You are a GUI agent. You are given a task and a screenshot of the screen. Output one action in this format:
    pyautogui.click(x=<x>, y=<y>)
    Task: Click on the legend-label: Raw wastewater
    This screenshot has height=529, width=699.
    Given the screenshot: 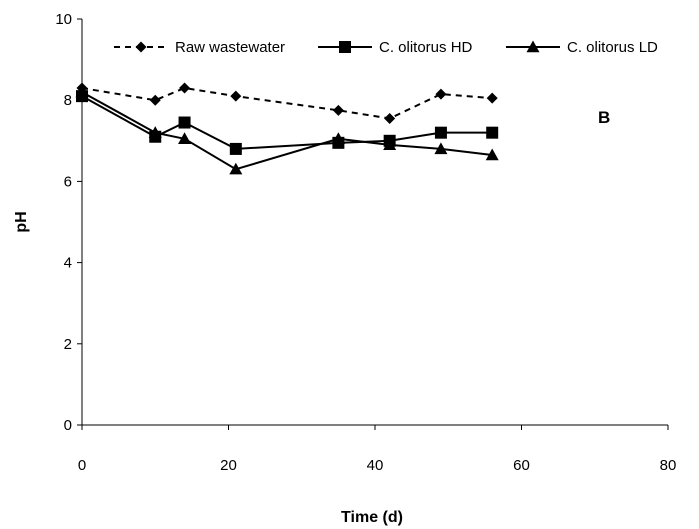 What is the action you would take?
    pyautogui.click(x=230, y=47)
    